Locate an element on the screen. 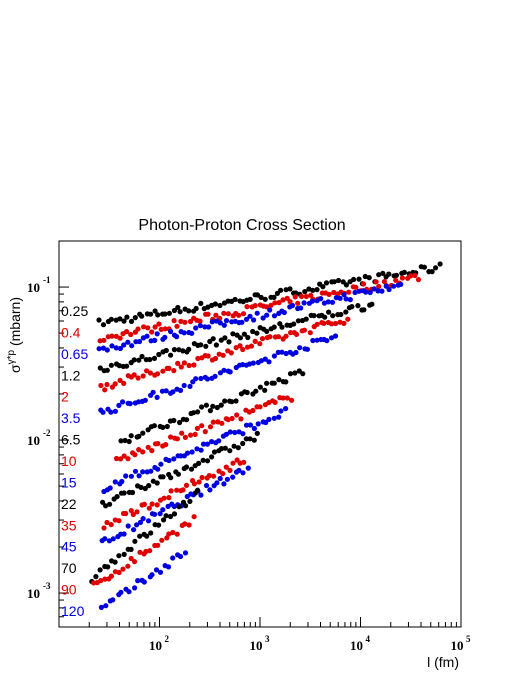  series-label: 2 is located at coordinates (65, 397).